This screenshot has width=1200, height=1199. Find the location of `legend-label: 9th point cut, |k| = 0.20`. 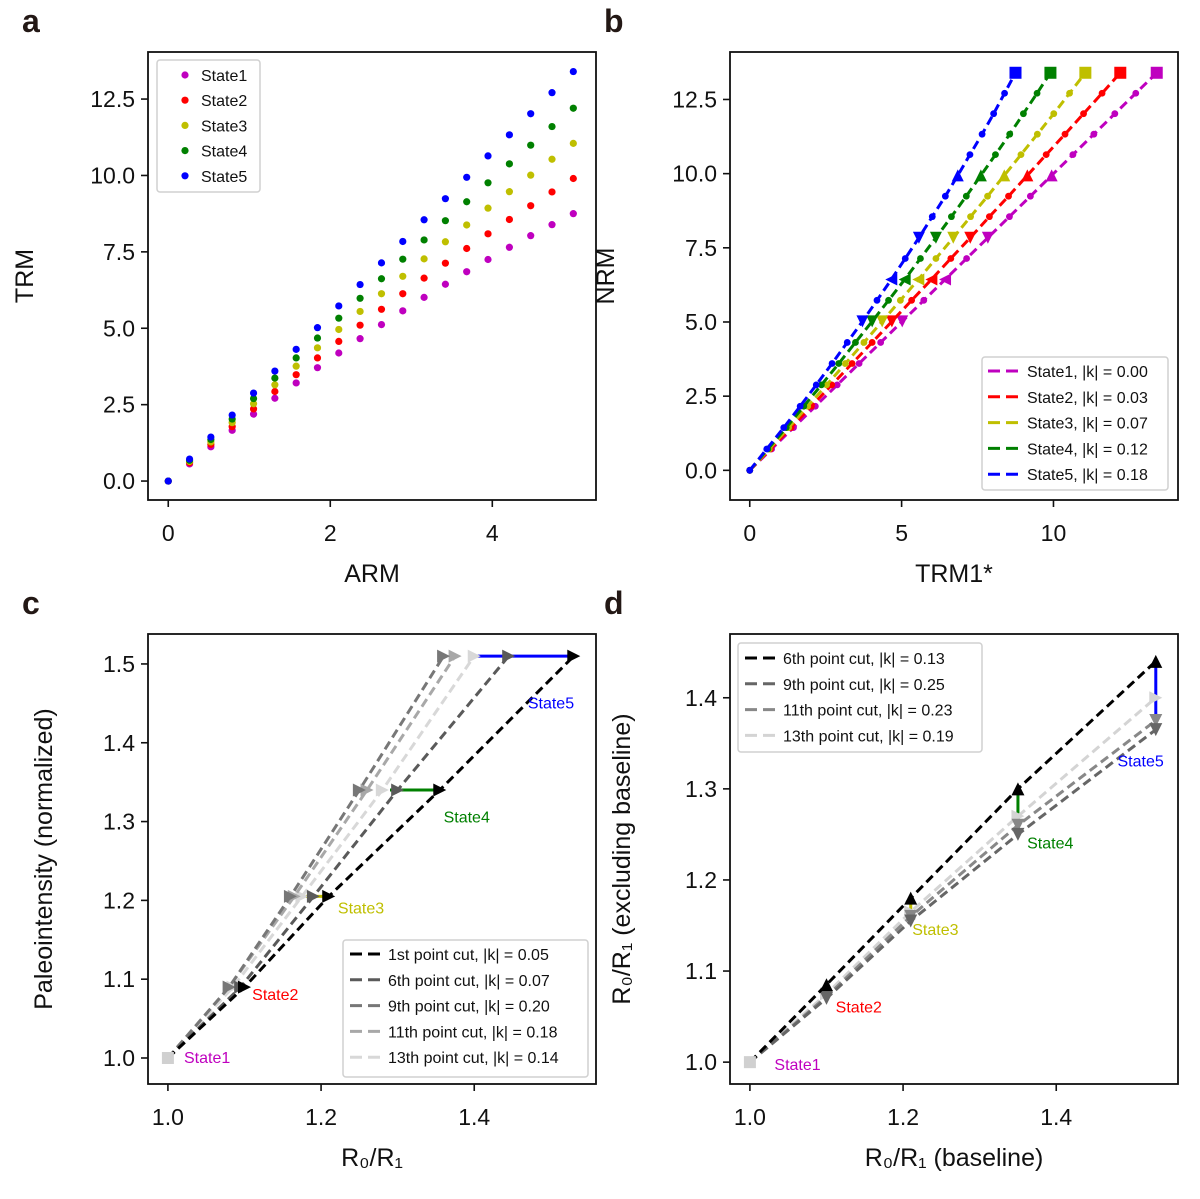

legend-label: 9th point cut, |k| = 0.20 is located at coordinates (469, 1007).